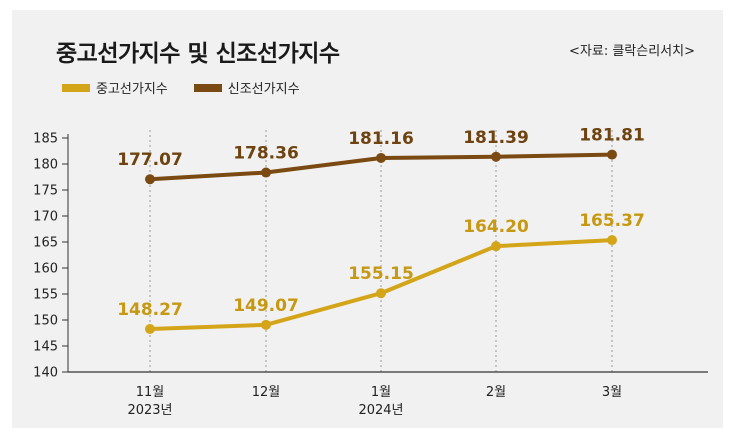  Describe the element at coordinates (612, 221) in the screenshot. I see `data-label: 165.37` at that location.